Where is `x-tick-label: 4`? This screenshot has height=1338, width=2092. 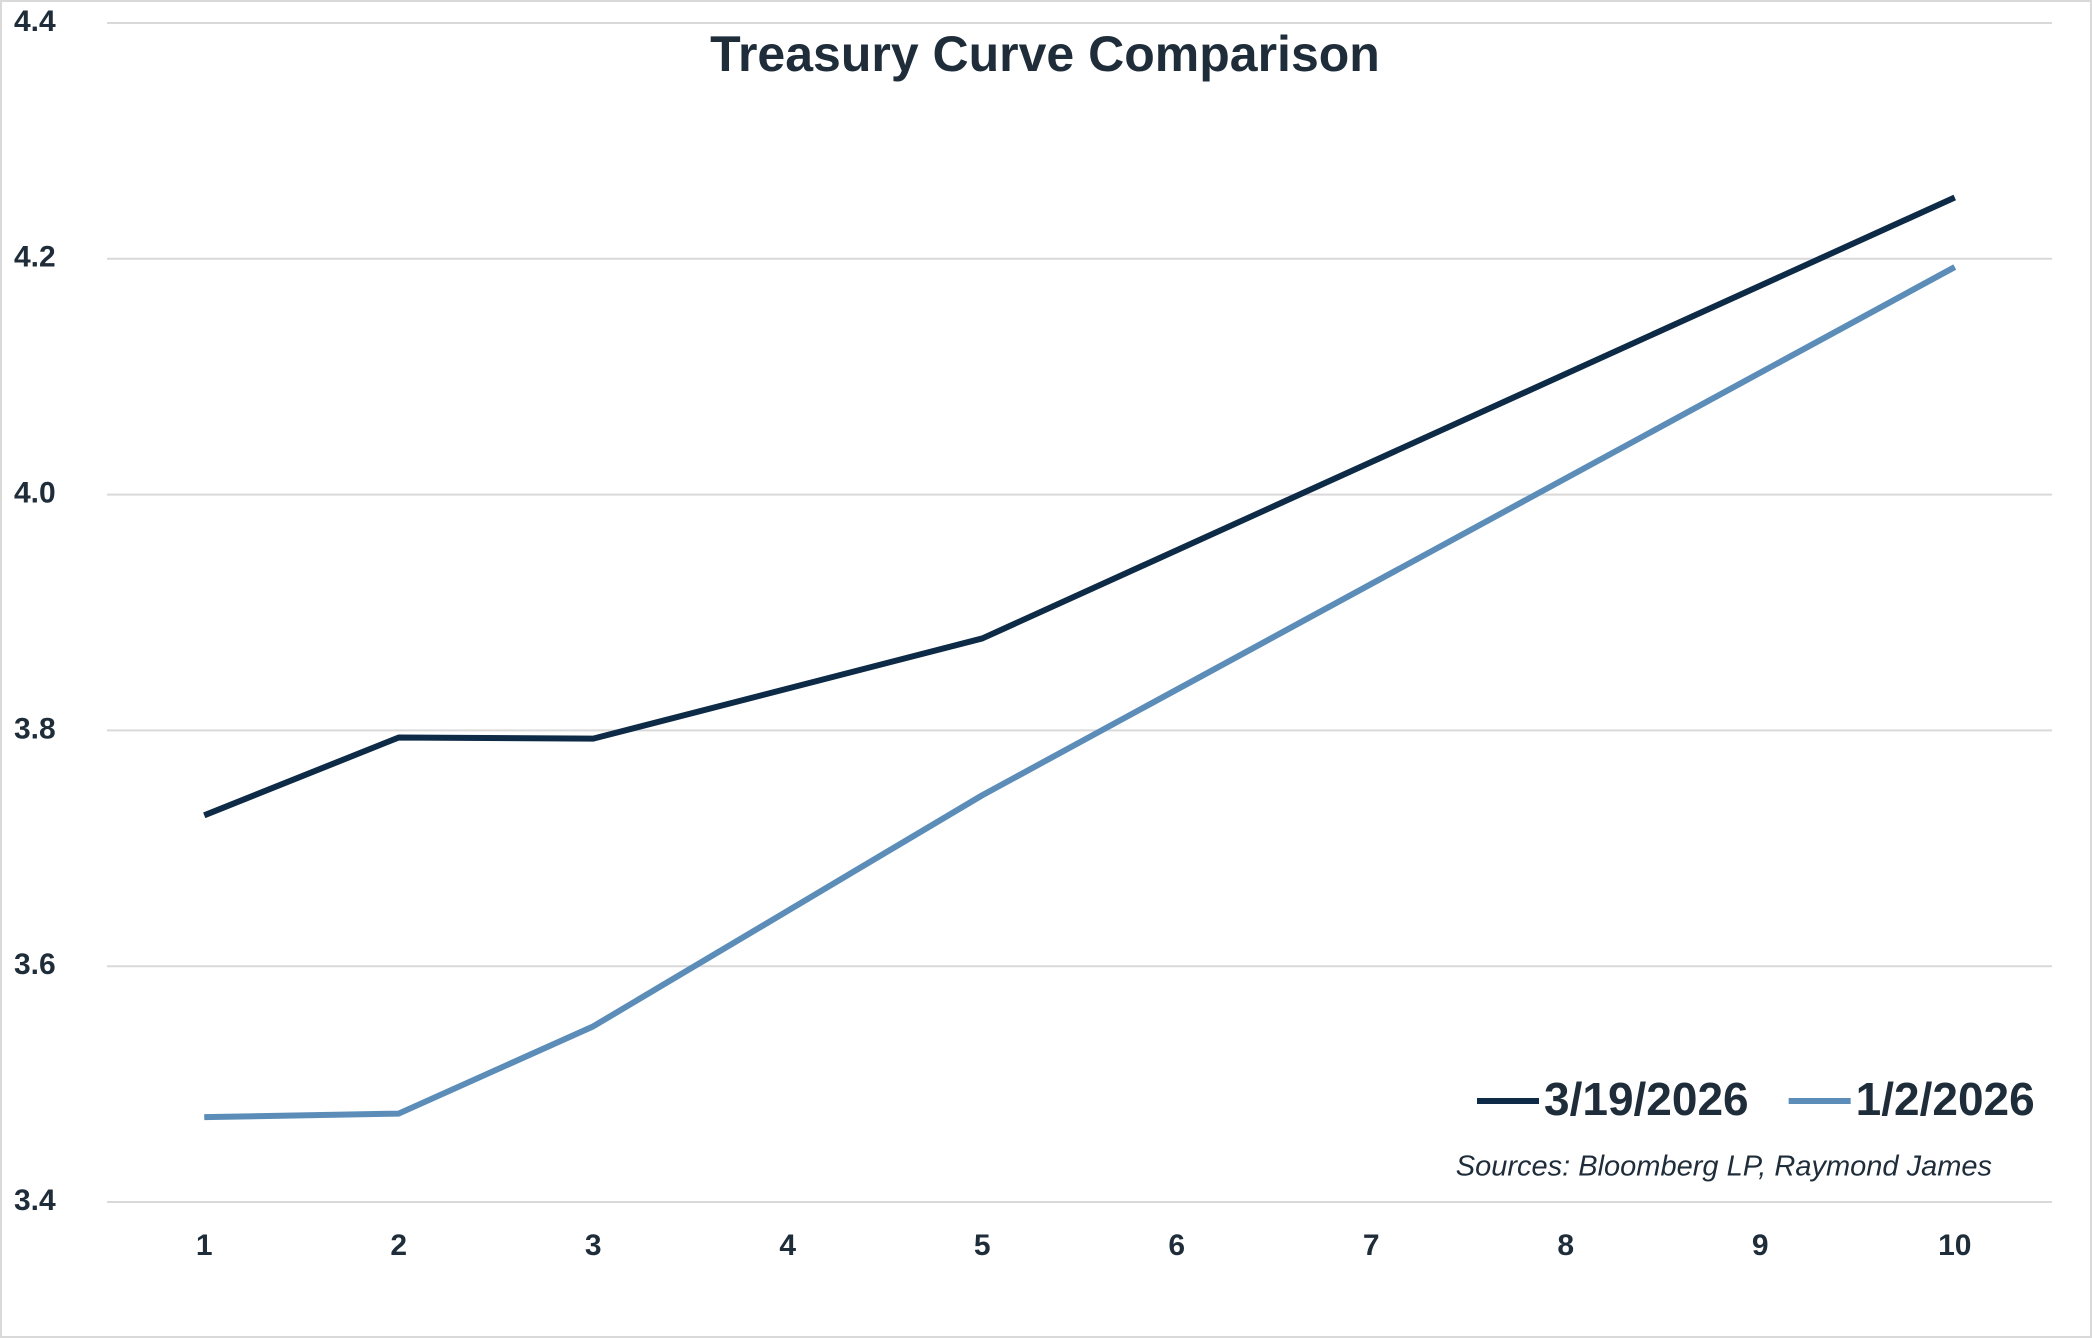 x-tick-label: 4 is located at coordinates (787, 1245).